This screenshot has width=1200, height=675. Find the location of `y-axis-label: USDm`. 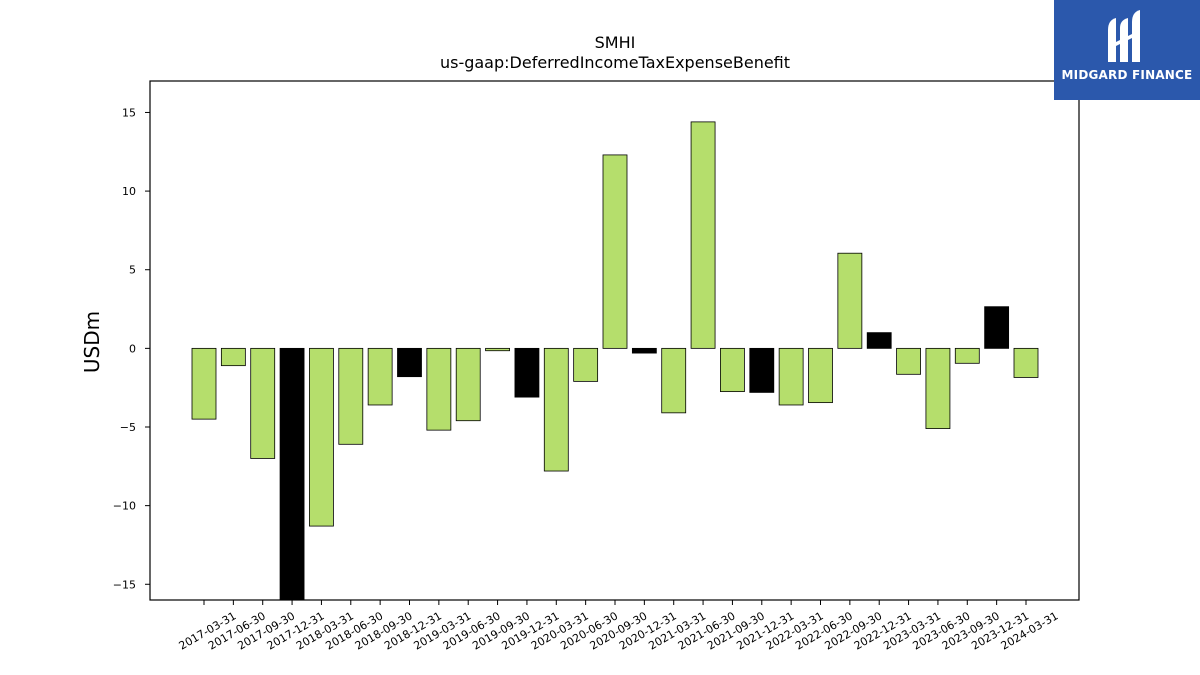

y-axis-label: USDm is located at coordinates (92, 342).